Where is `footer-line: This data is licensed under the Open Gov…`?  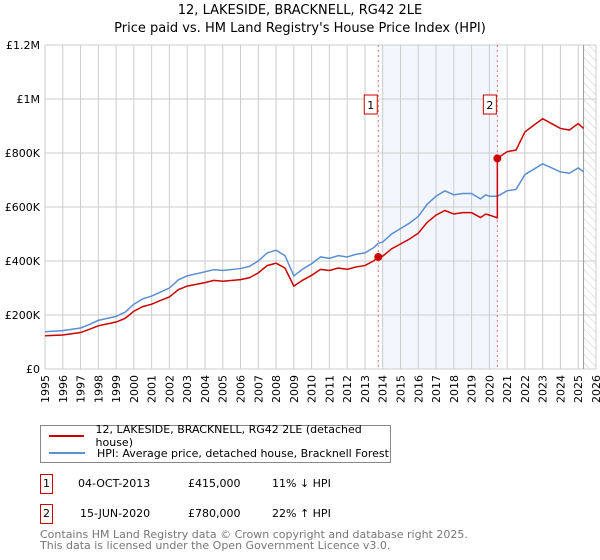
footer-line: This data is licensed under the Open Gov… is located at coordinates (215, 545).